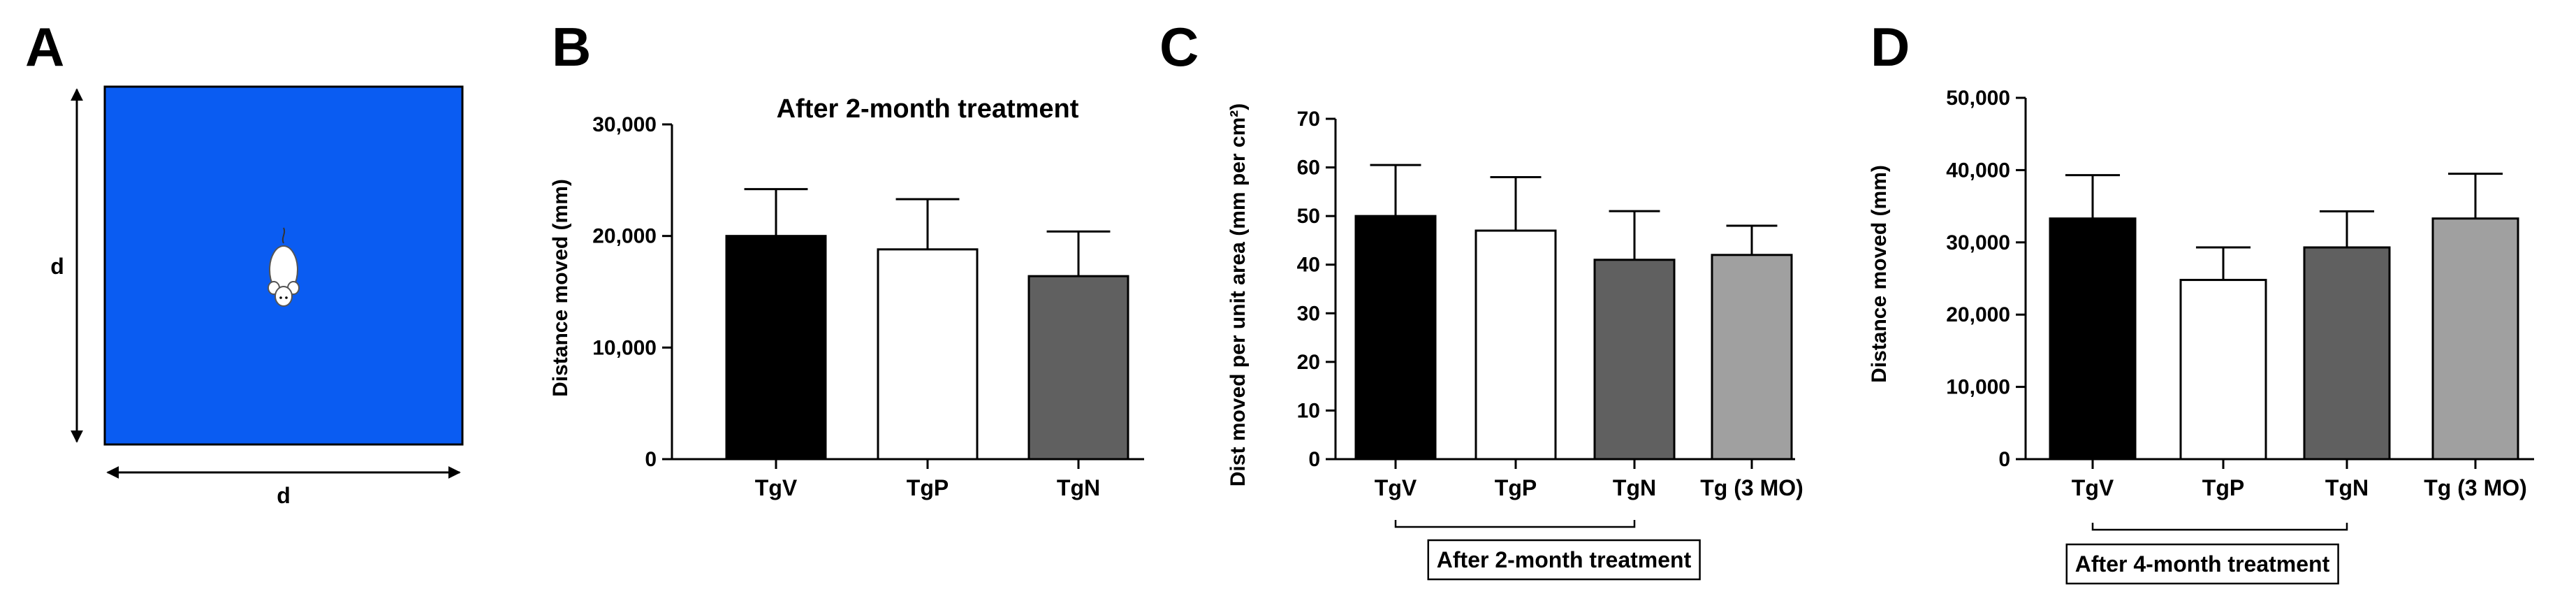  I want to click on chart-c-ytick-label: 10, so click(1308, 410).